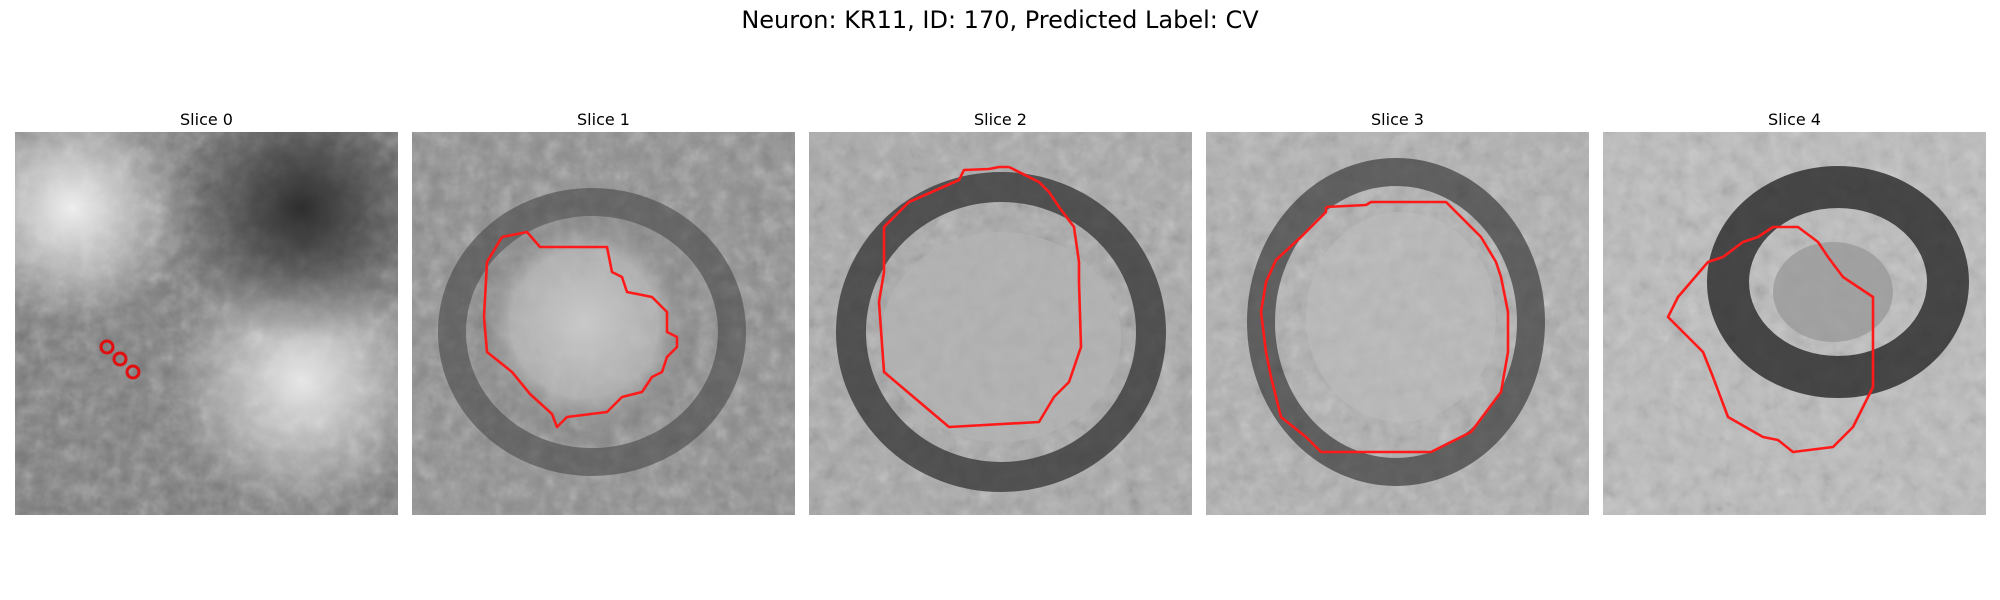 The height and width of the screenshot is (600, 2000). I want to click on slice-title-1: Slice 1, so click(603, 119).